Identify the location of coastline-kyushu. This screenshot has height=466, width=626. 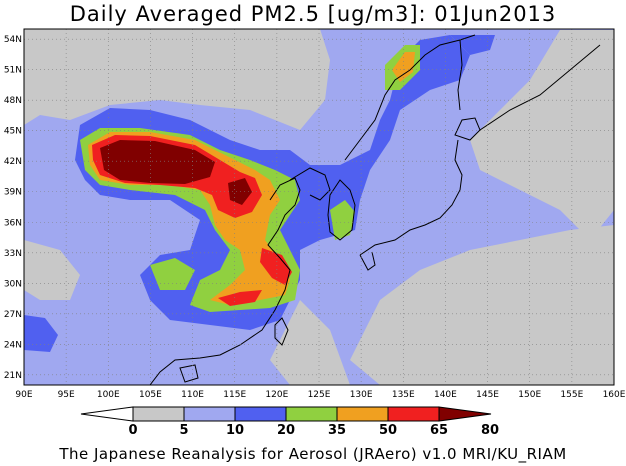
(367, 261).